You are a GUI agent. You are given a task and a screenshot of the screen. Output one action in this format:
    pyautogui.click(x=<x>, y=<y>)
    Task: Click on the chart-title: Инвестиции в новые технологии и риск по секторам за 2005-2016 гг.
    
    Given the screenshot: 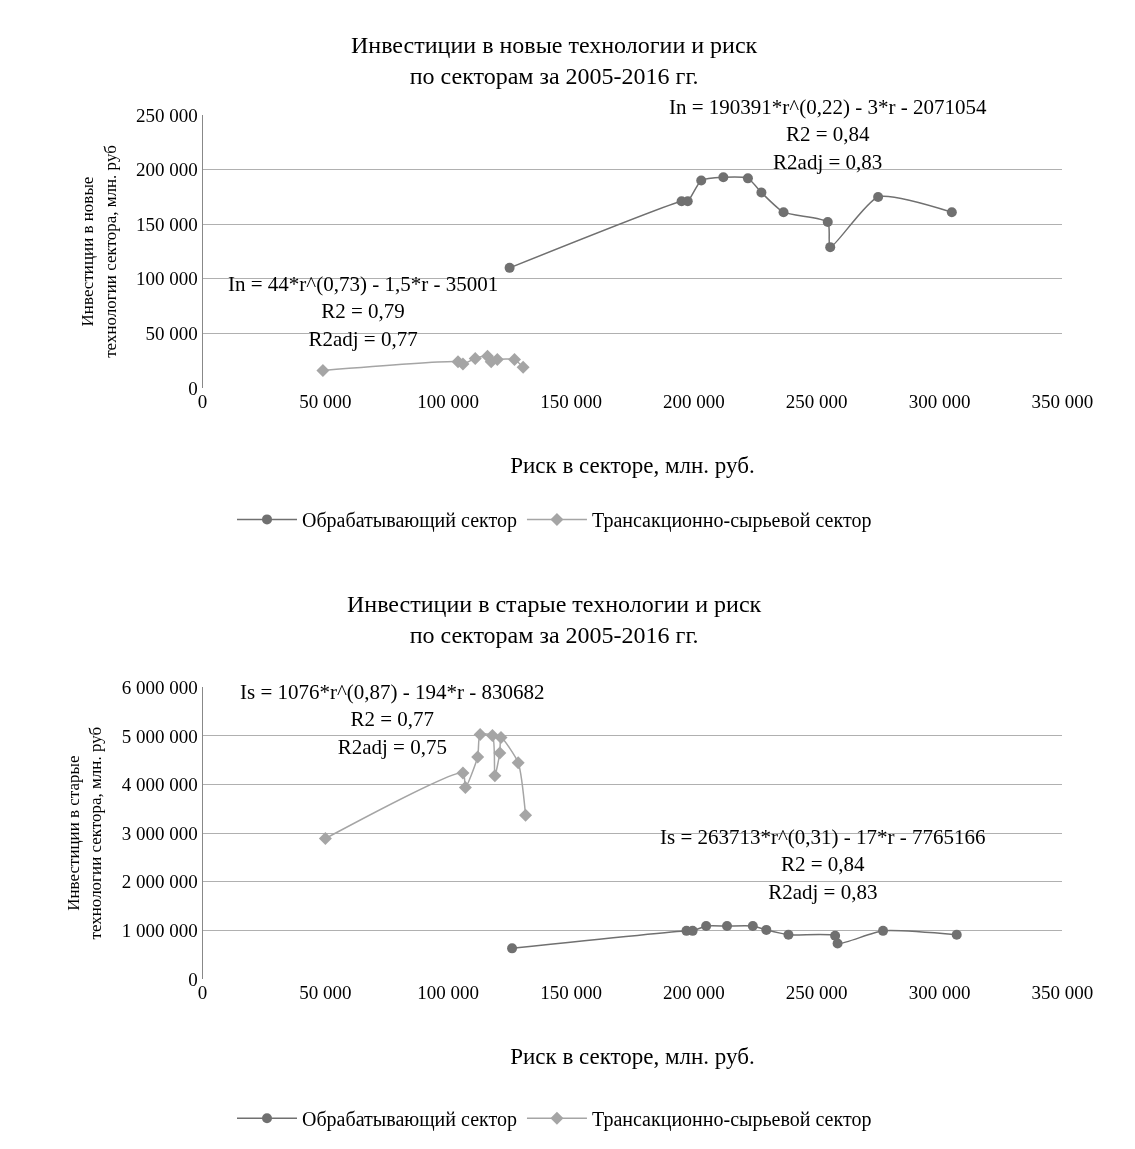 What is the action you would take?
    pyautogui.click(x=554, y=61)
    